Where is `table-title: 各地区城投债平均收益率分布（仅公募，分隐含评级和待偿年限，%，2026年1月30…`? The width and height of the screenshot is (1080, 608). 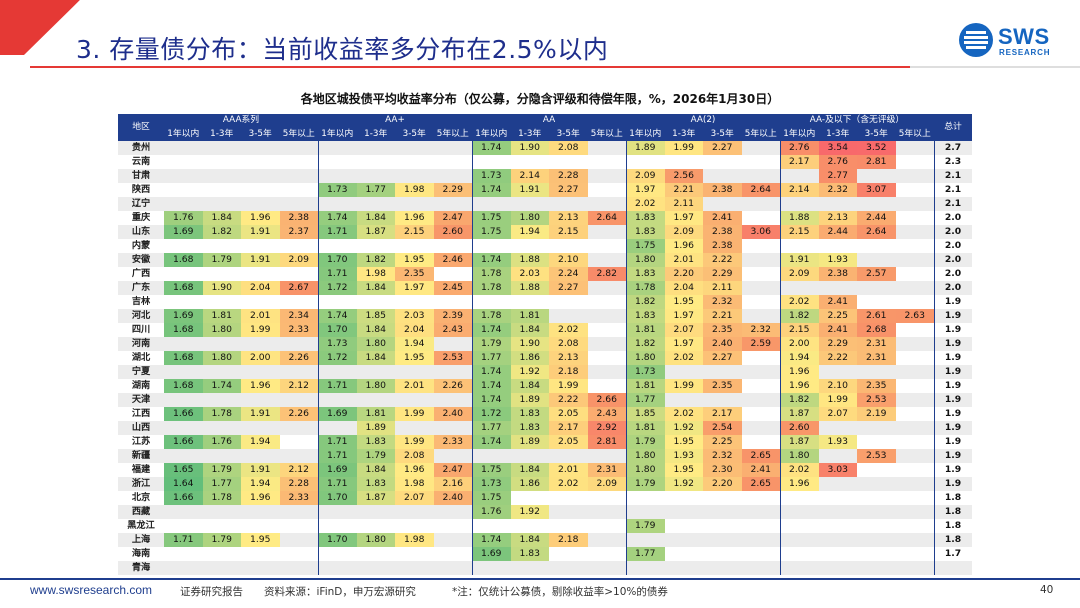 table-title: 各地区城投债平均收益率分布（仅公募，分隐含评级和待偿年限，%，2026年1月30… is located at coordinates (540, 99).